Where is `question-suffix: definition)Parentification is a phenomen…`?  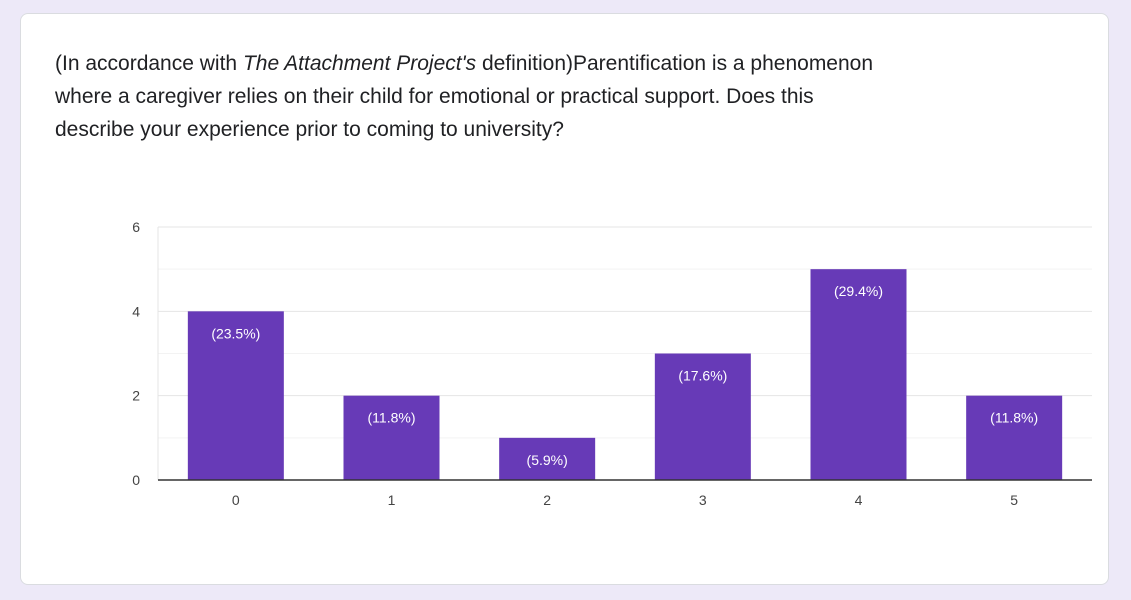 question-suffix: definition)Parentification is a phenomen… is located at coordinates (464, 96).